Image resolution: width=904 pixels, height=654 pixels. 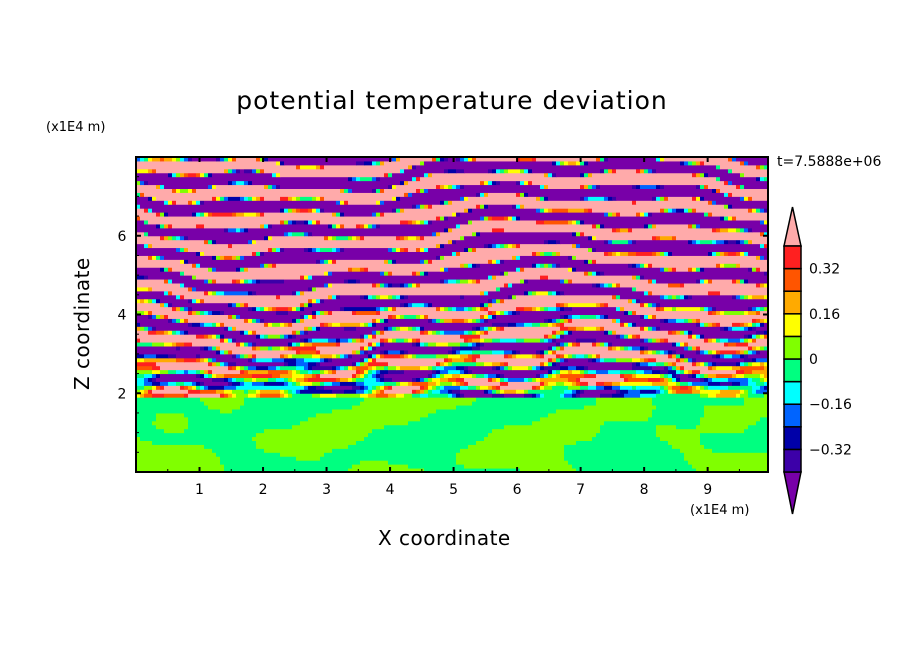 What do you see at coordinates (792, 279) in the screenshot?
I see `colorbar-swatch` at bounding box center [792, 279].